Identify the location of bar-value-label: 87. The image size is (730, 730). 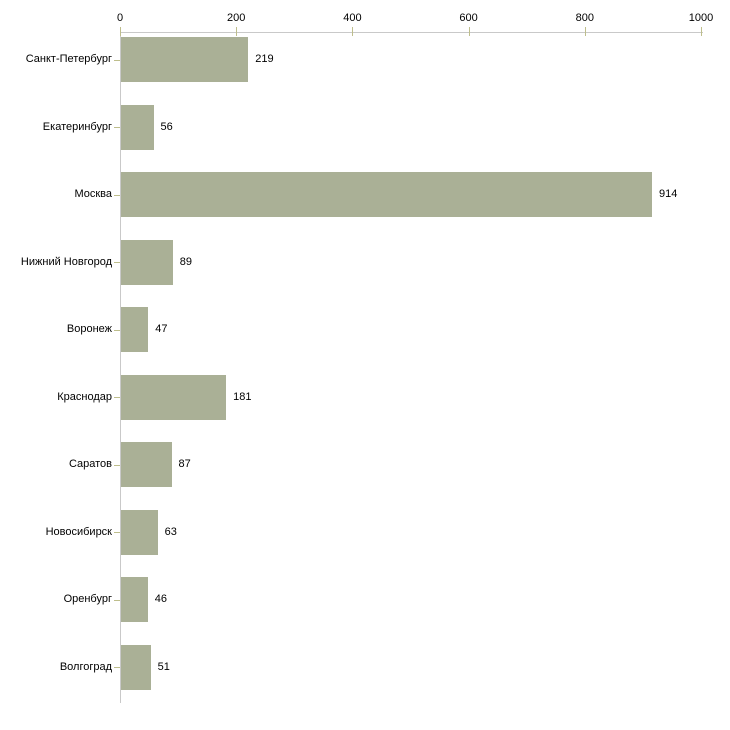
(184, 464).